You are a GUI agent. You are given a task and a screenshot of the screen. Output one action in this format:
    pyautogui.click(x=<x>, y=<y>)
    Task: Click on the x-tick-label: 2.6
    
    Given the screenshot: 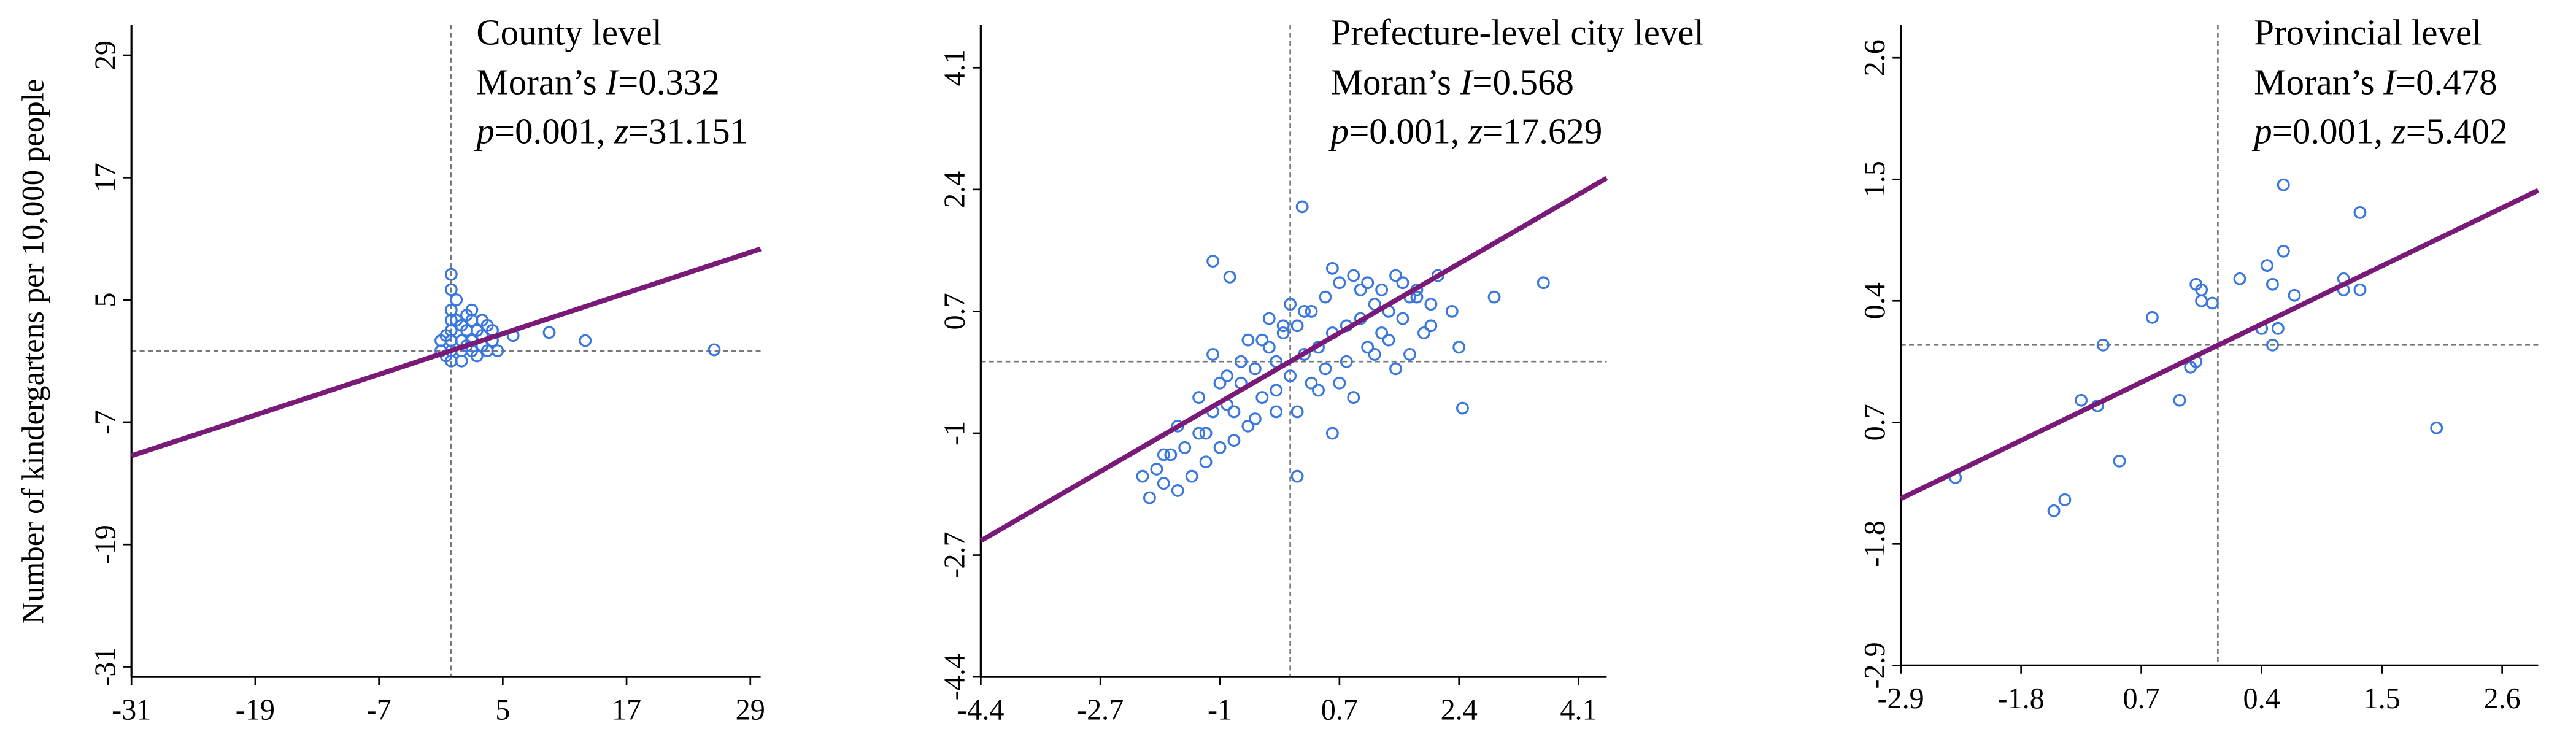 What is the action you would take?
    pyautogui.click(x=2502, y=699)
    